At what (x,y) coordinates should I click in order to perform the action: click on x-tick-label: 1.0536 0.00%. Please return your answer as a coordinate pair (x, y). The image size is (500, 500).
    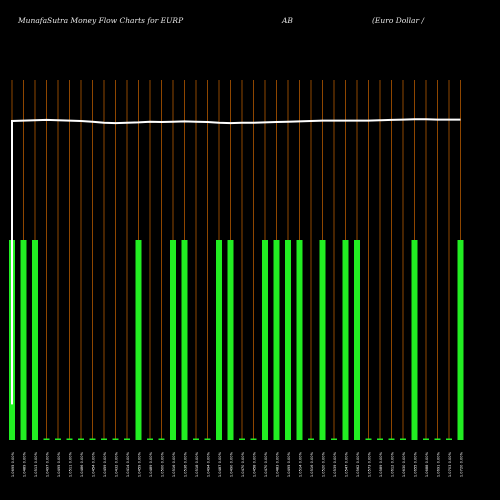
    Looking at the image, I should click on (186, 464).